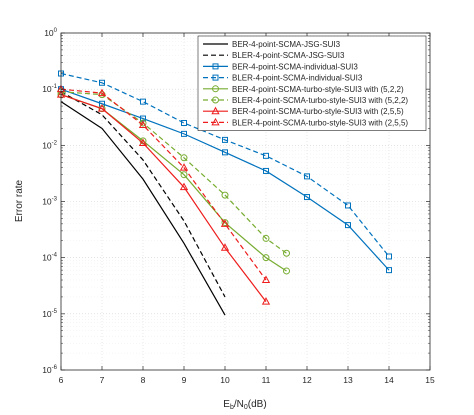 The height and width of the screenshot is (415, 474). Describe the element at coordinates (389, 380) in the screenshot. I see `x-tick-label: 14` at that location.